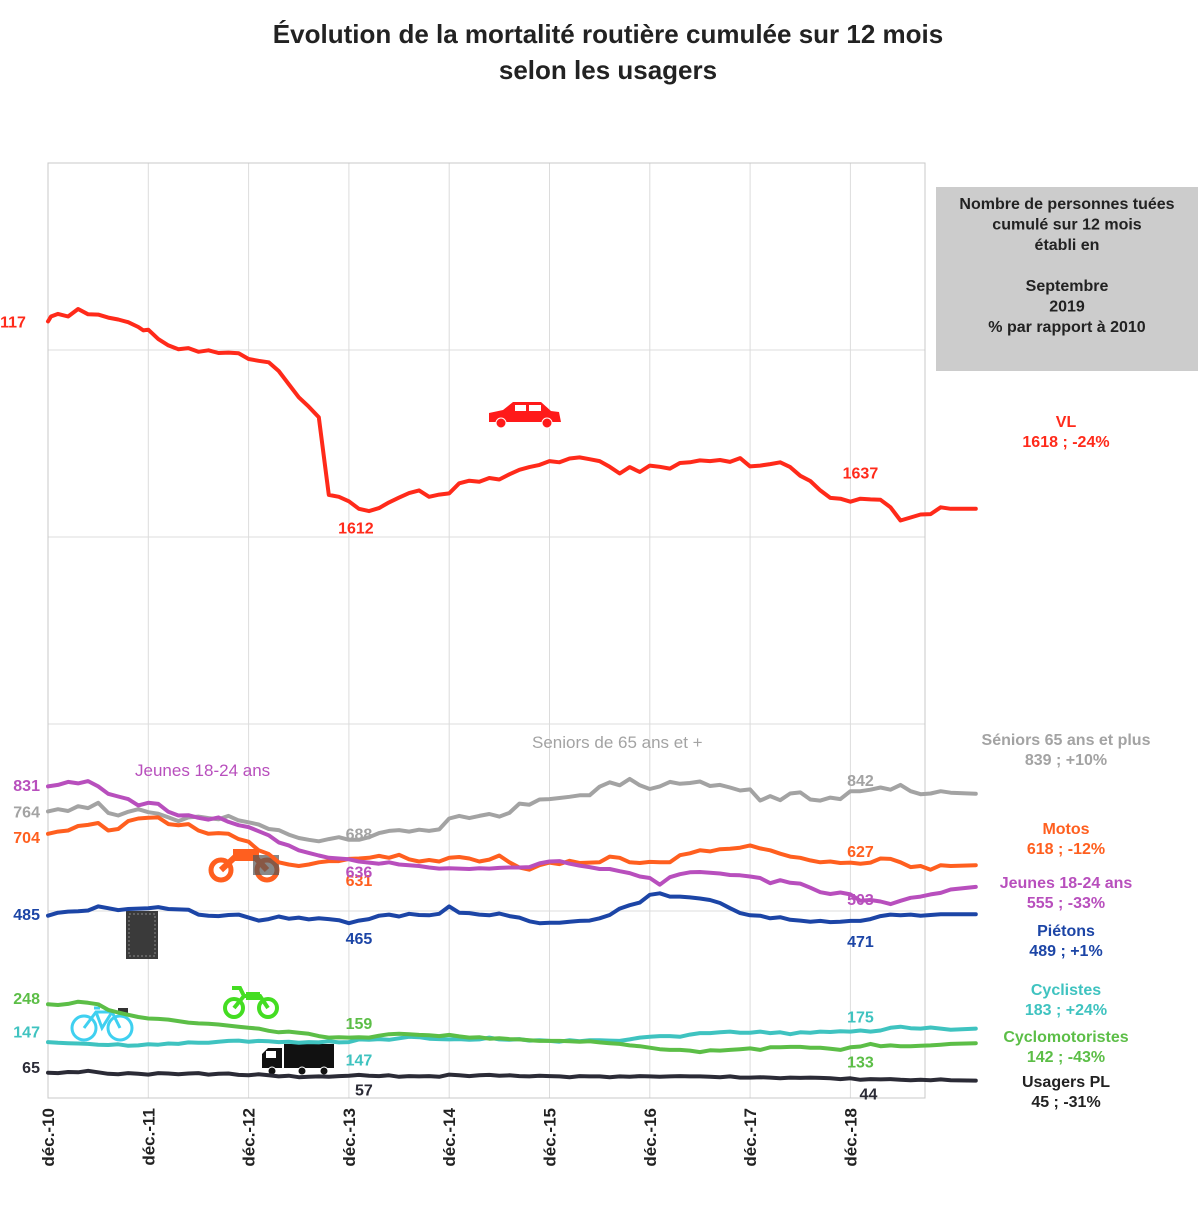  I want to click on series-line-cyclo, so click(512, 1027).